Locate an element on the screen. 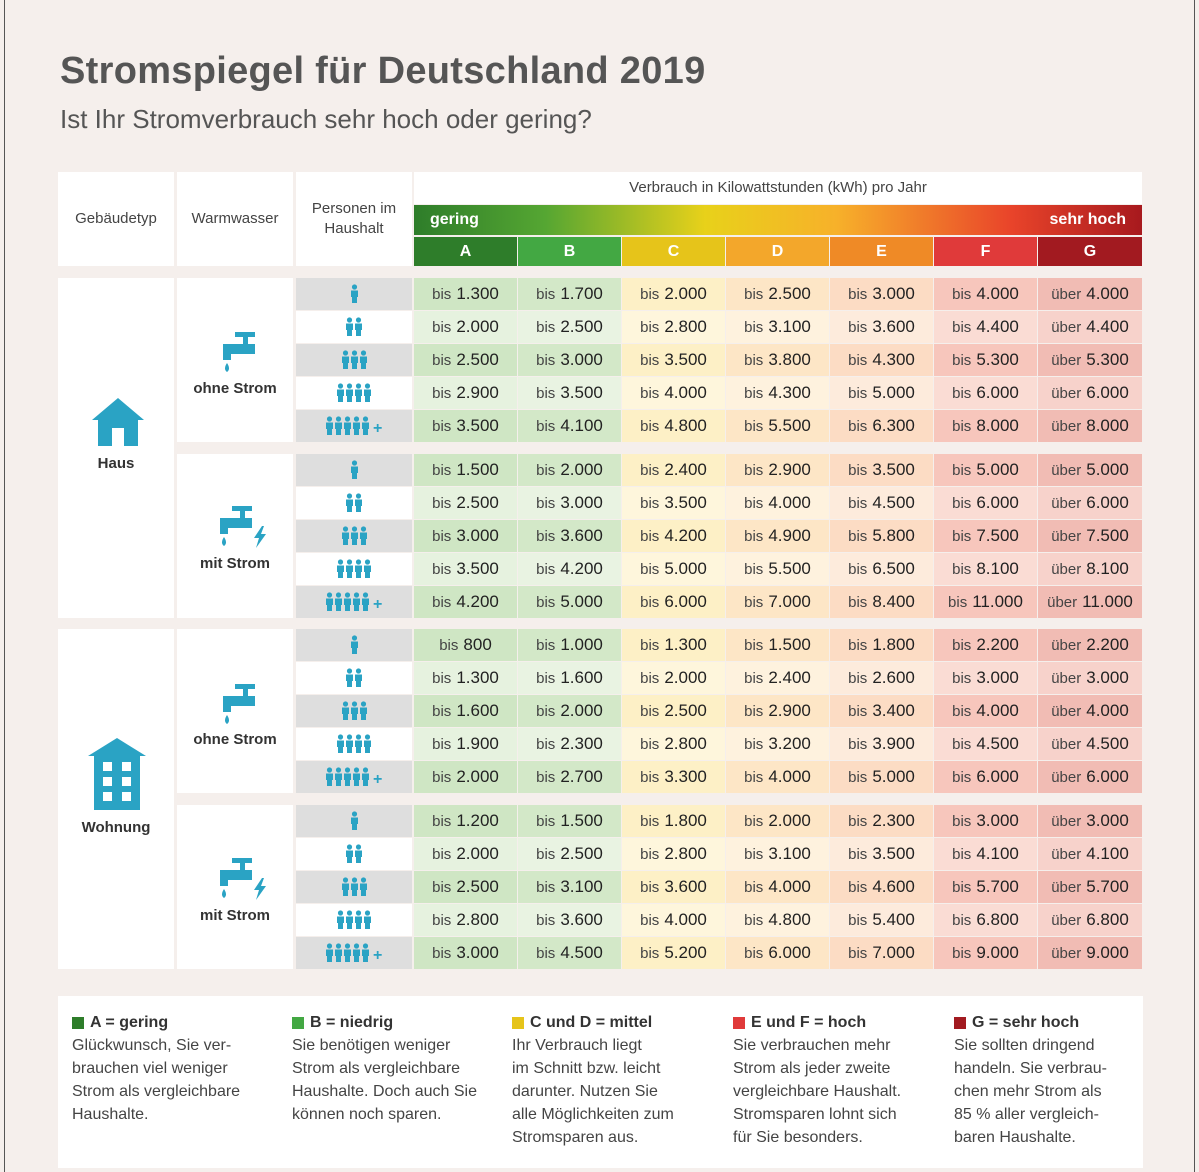  legend-description-line: chen mehr Strom als is located at coordinates (1028, 1091).